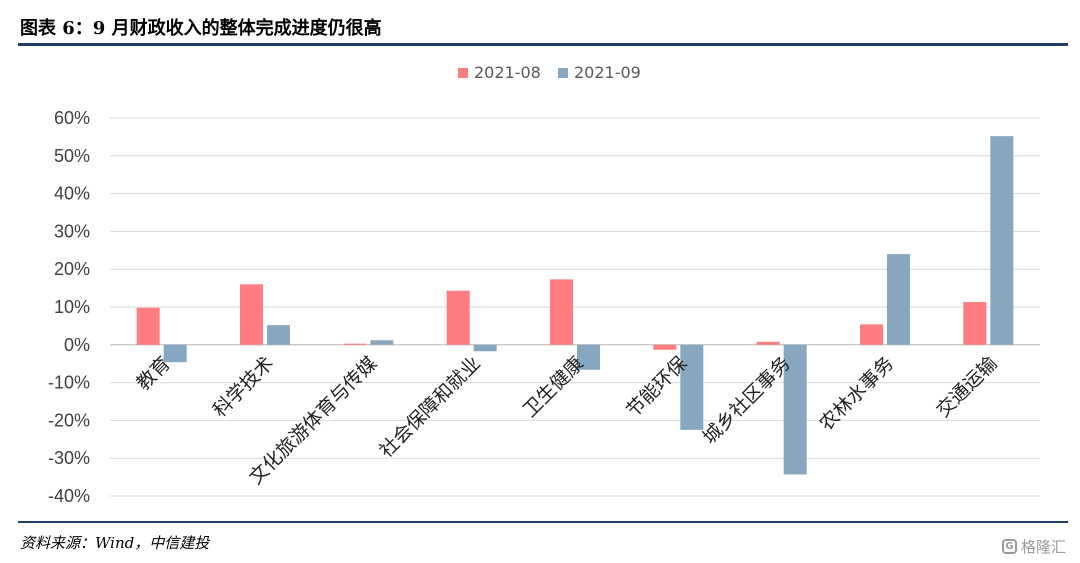 The width and height of the screenshot is (1080, 563). What do you see at coordinates (115, 543) in the screenshot?
I see `source-note: 资料来源：Wind，中信建投` at bounding box center [115, 543].